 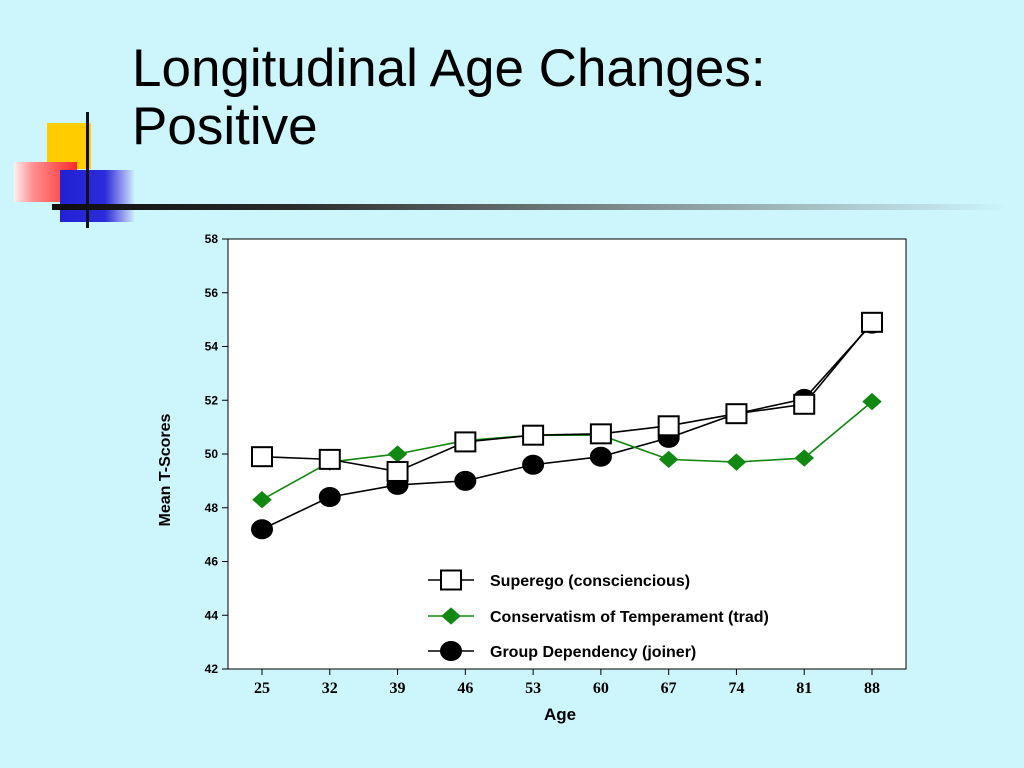 I want to click on x-tick-label: 81, so click(x=804, y=688).